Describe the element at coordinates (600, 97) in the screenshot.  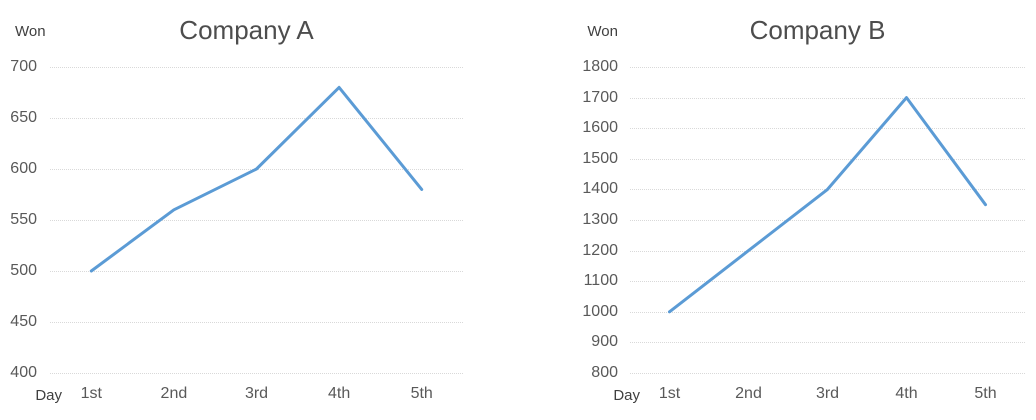
I see `y-tick-label: 1700` at that location.